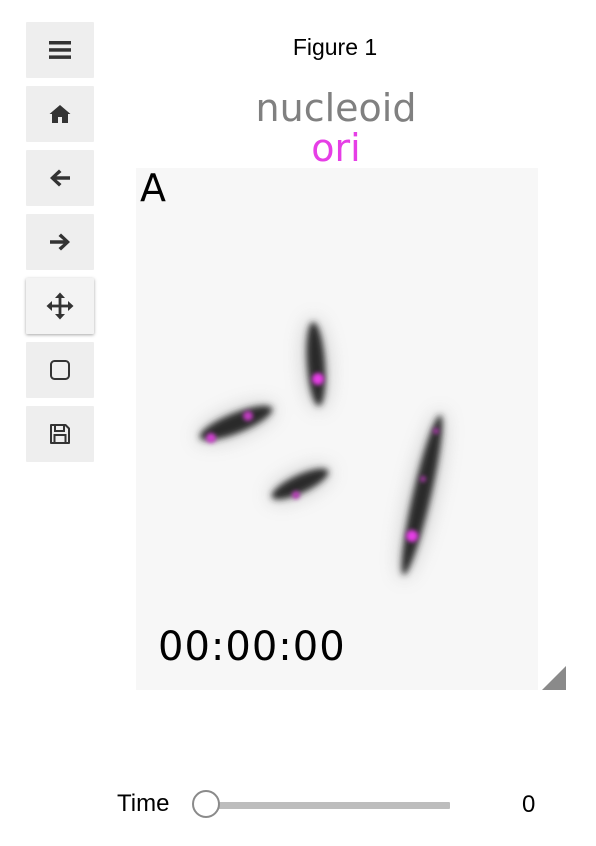 The image size is (596, 846). Describe the element at coordinates (554, 678) in the screenshot. I see `resize-handle-icon` at that location.